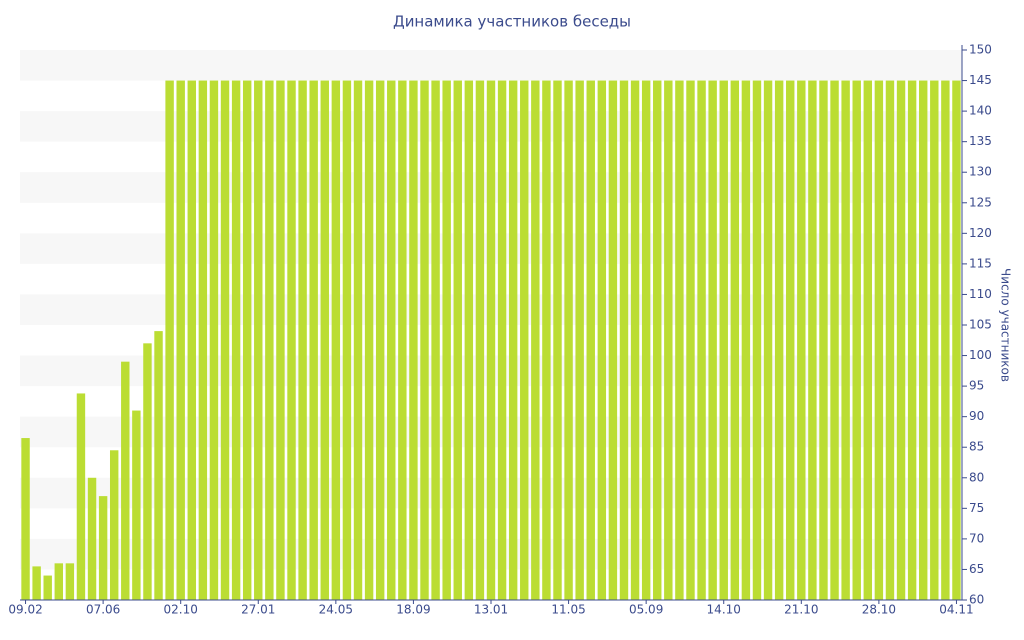 The image size is (1024, 640). I want to click on x-tick-label: 24.05, so click(336, 610).